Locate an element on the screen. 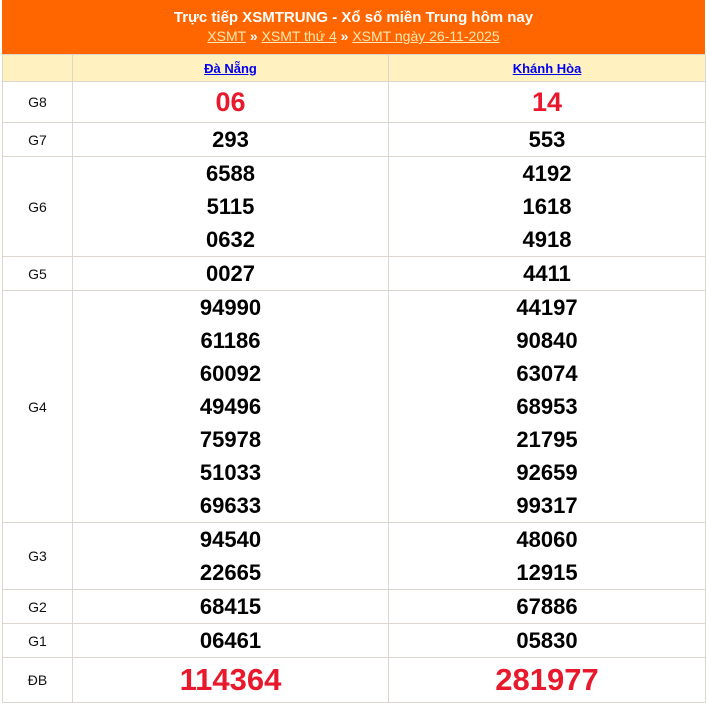 The image size is (707, 703). prize-number: 1618 is located at coordinates (547, 206).